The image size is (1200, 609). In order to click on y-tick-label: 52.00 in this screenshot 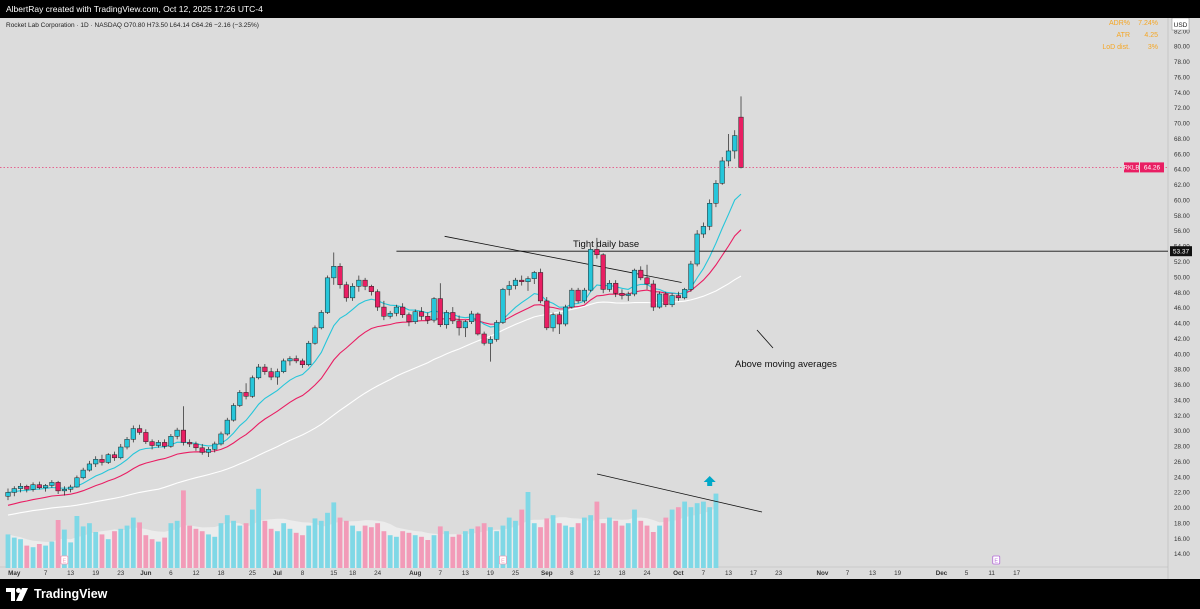, I will do `click(1182, 262)`.